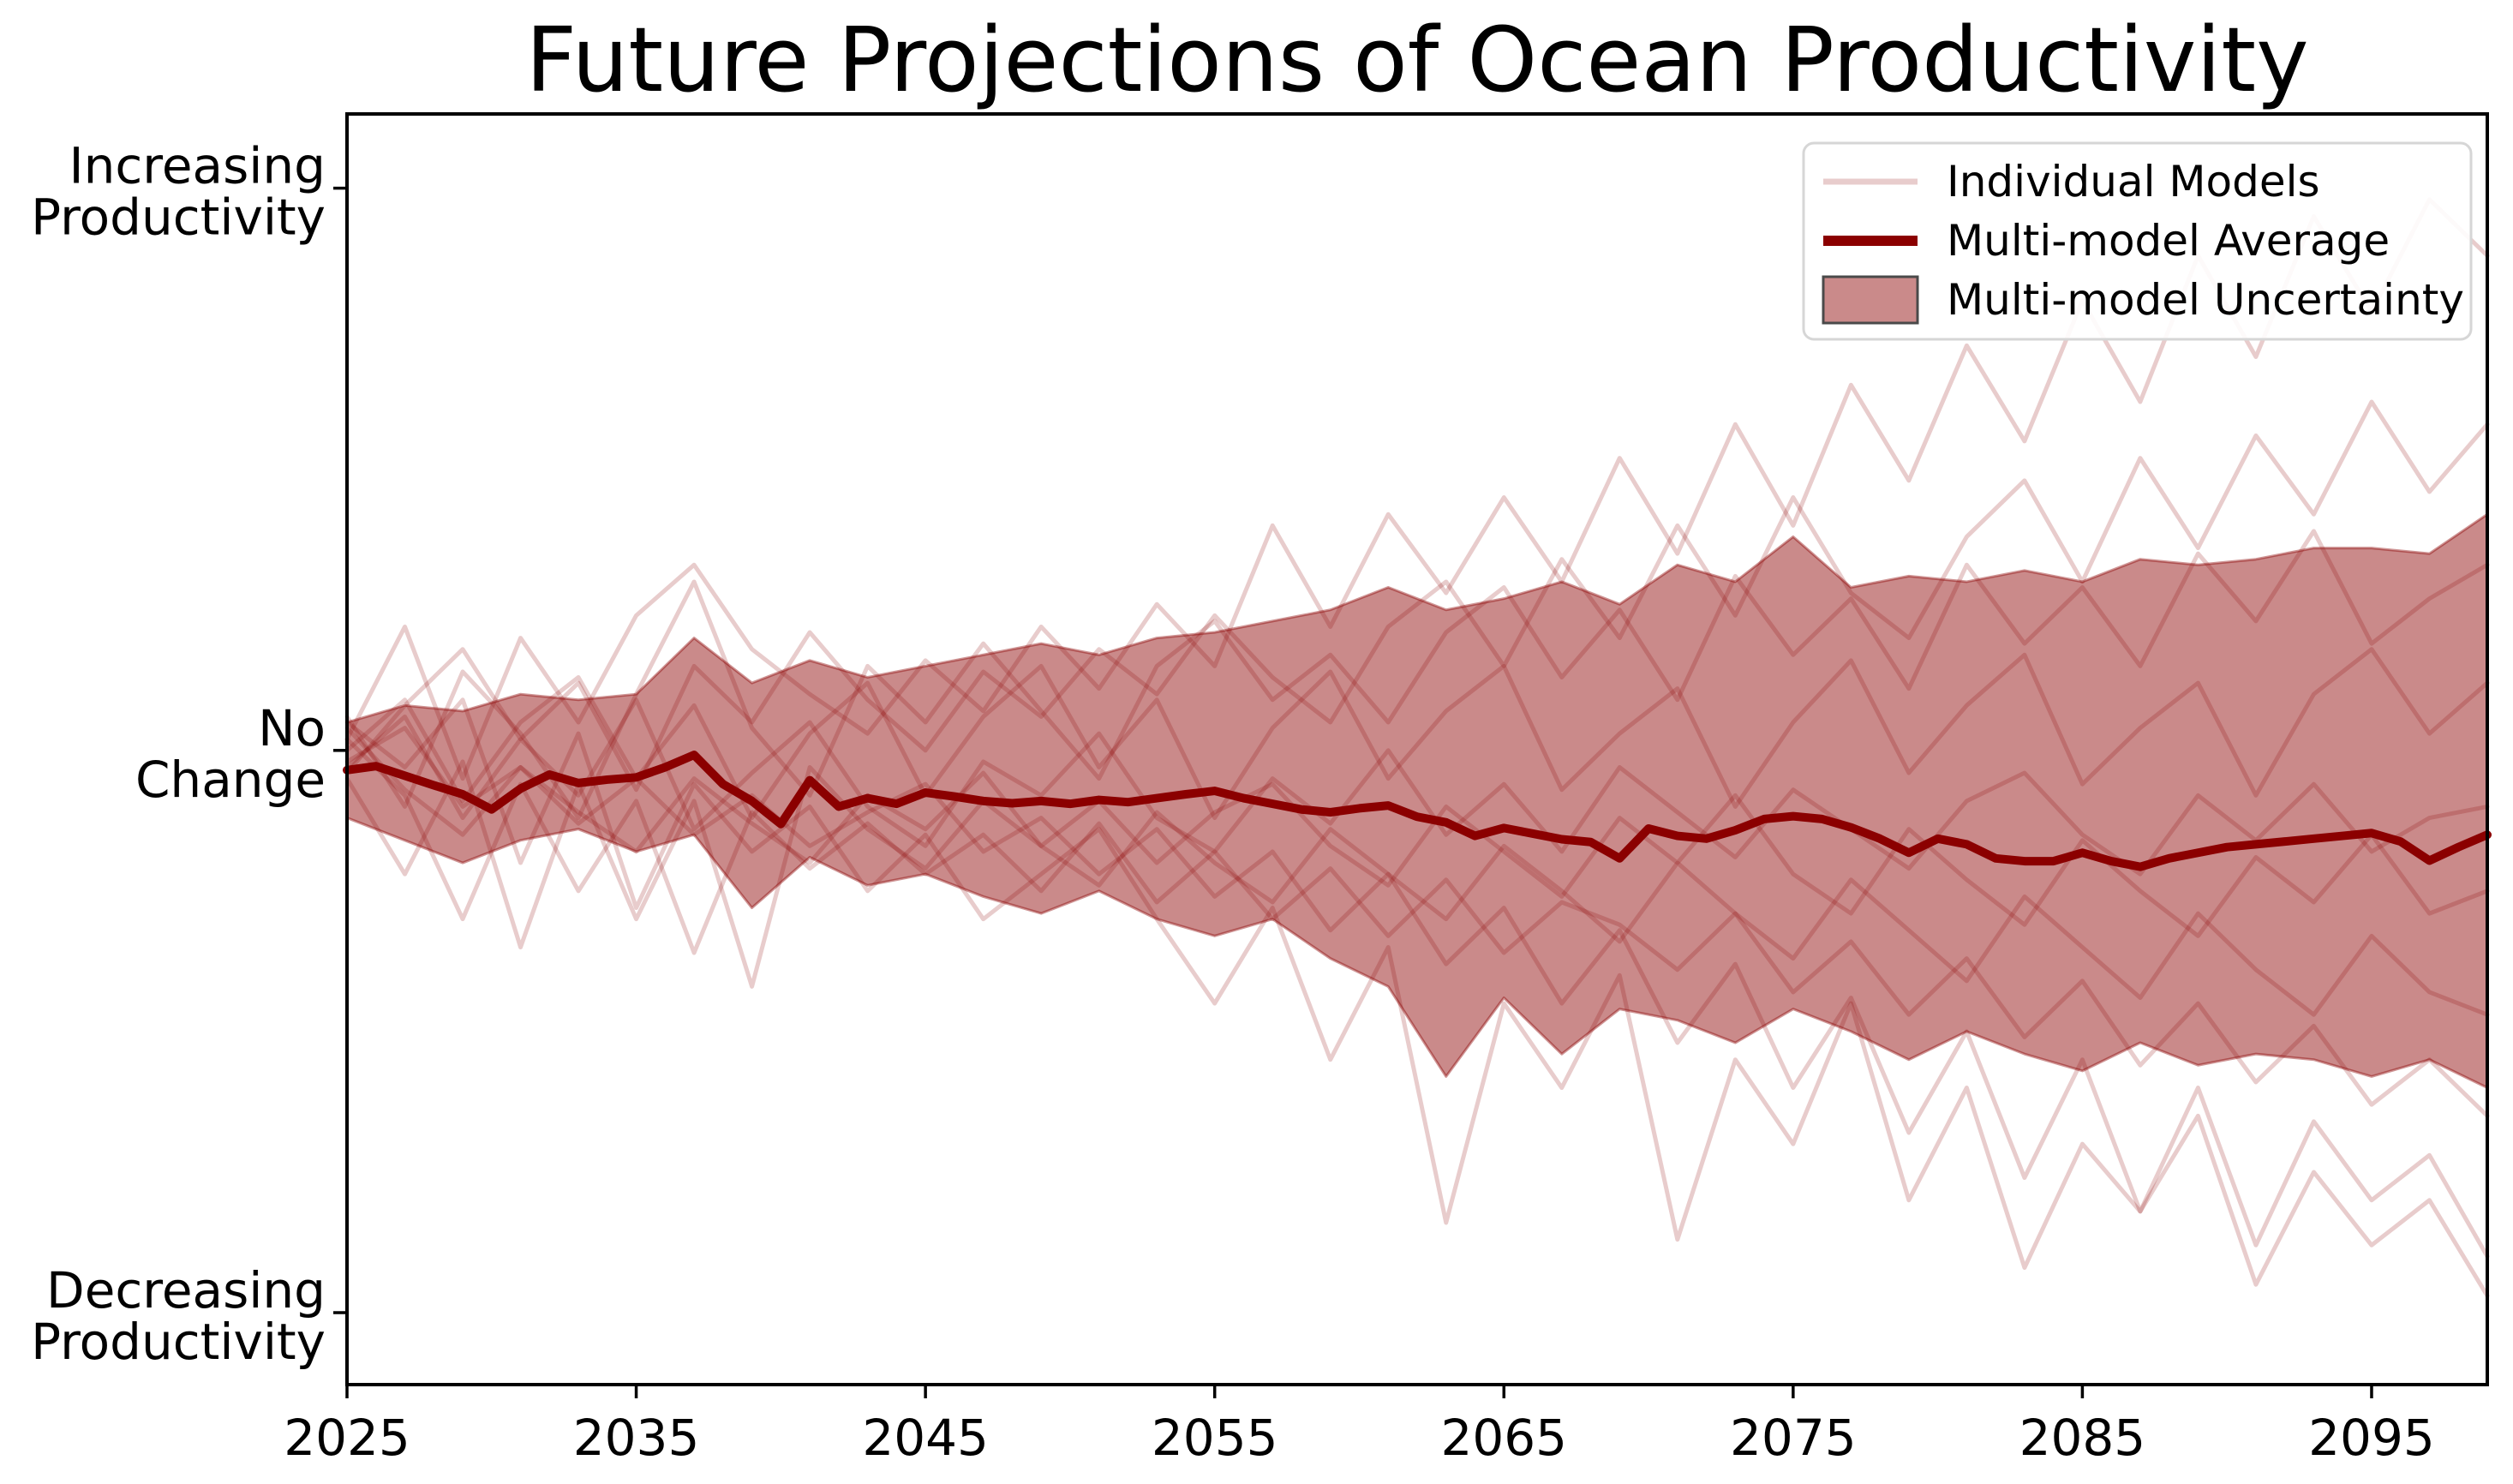 The width and height of the screenshot is (2513, 1484). Describe the element at coordinates (1870, 300) in the screenshot. I see `legend-uncertainty-swatch` at that location.